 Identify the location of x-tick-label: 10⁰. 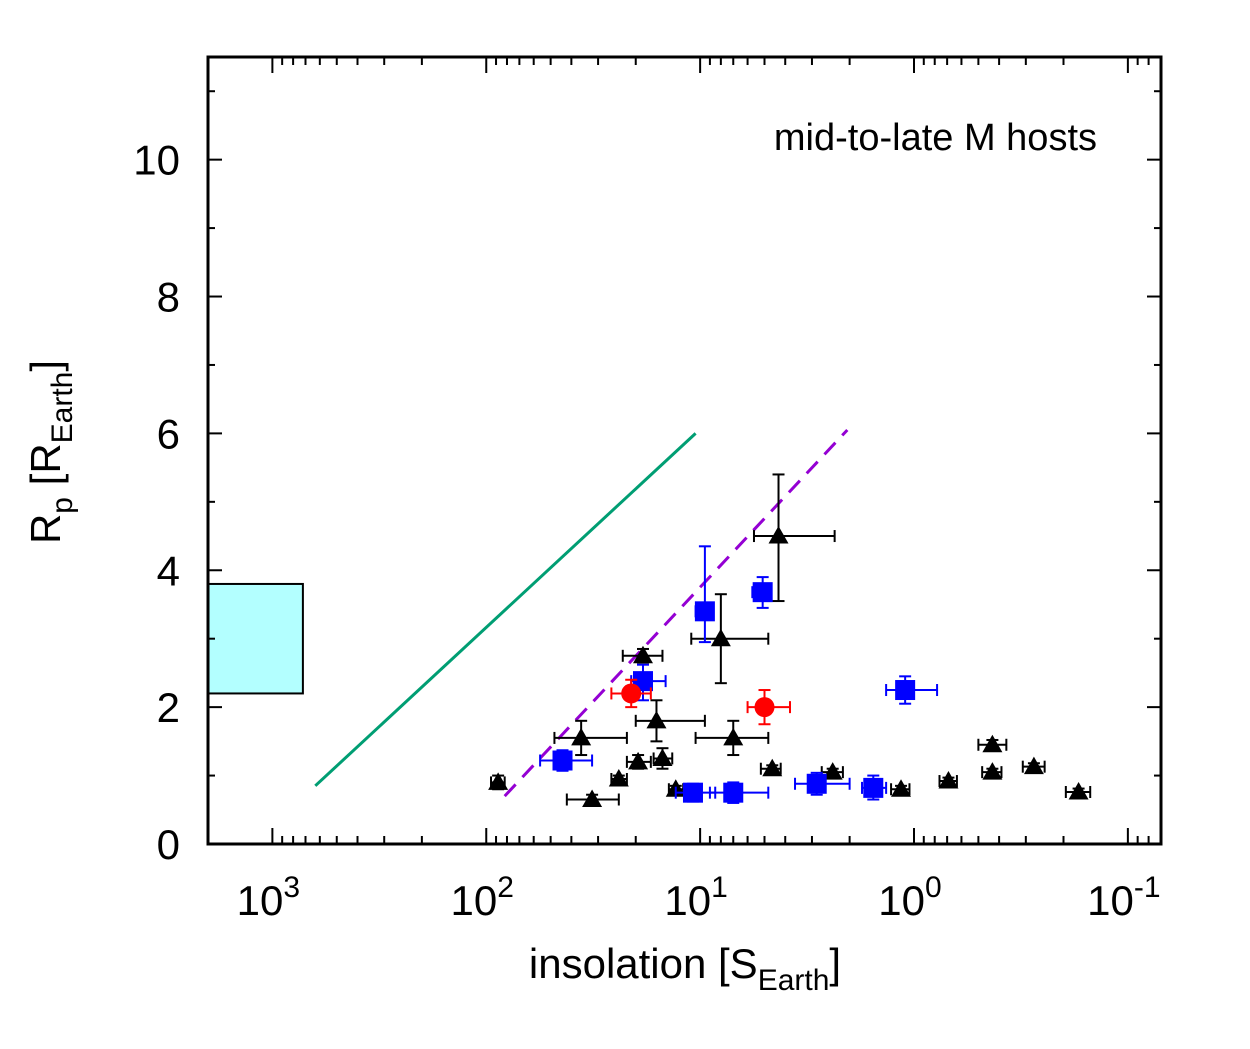
(909, 897).